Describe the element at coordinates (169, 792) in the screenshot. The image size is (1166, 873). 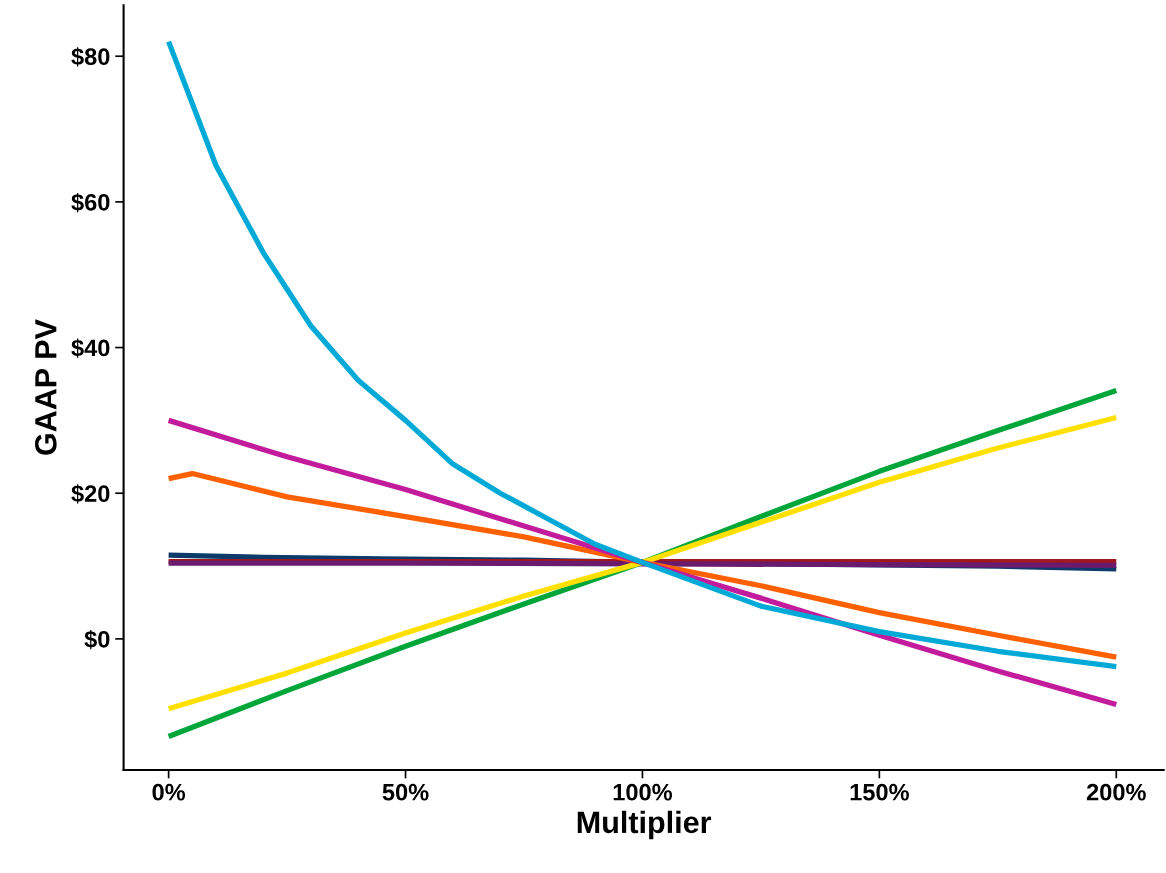
I see `x-tick-label: 0%` at that location.